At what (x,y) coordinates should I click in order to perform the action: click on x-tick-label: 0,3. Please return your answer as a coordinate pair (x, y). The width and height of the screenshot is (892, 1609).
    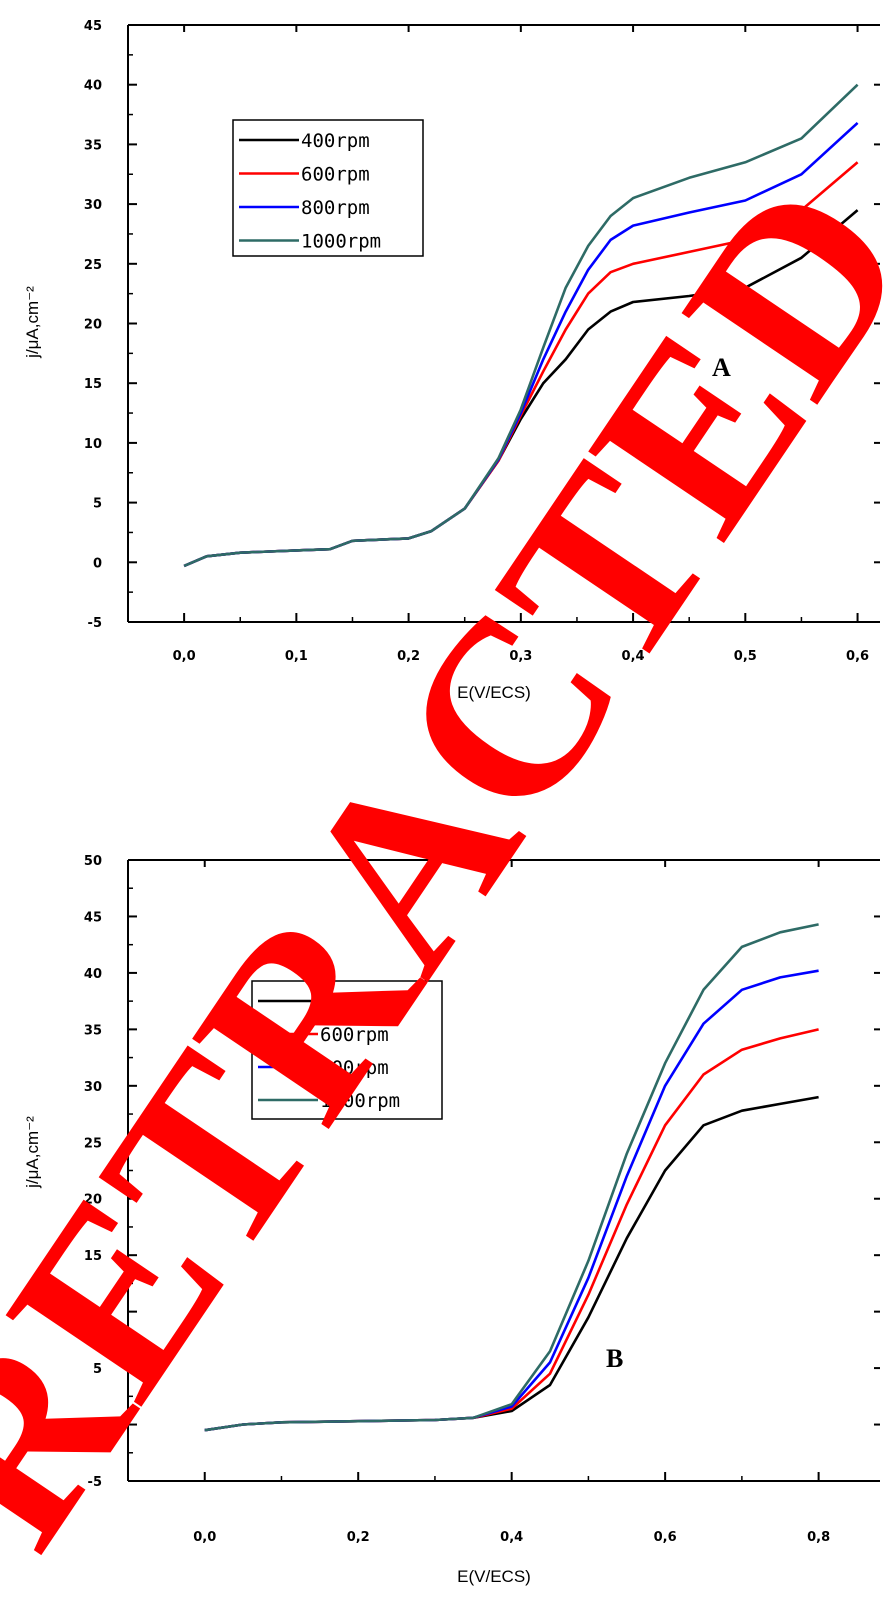
    Looking at the image, I should click on (520, 656).